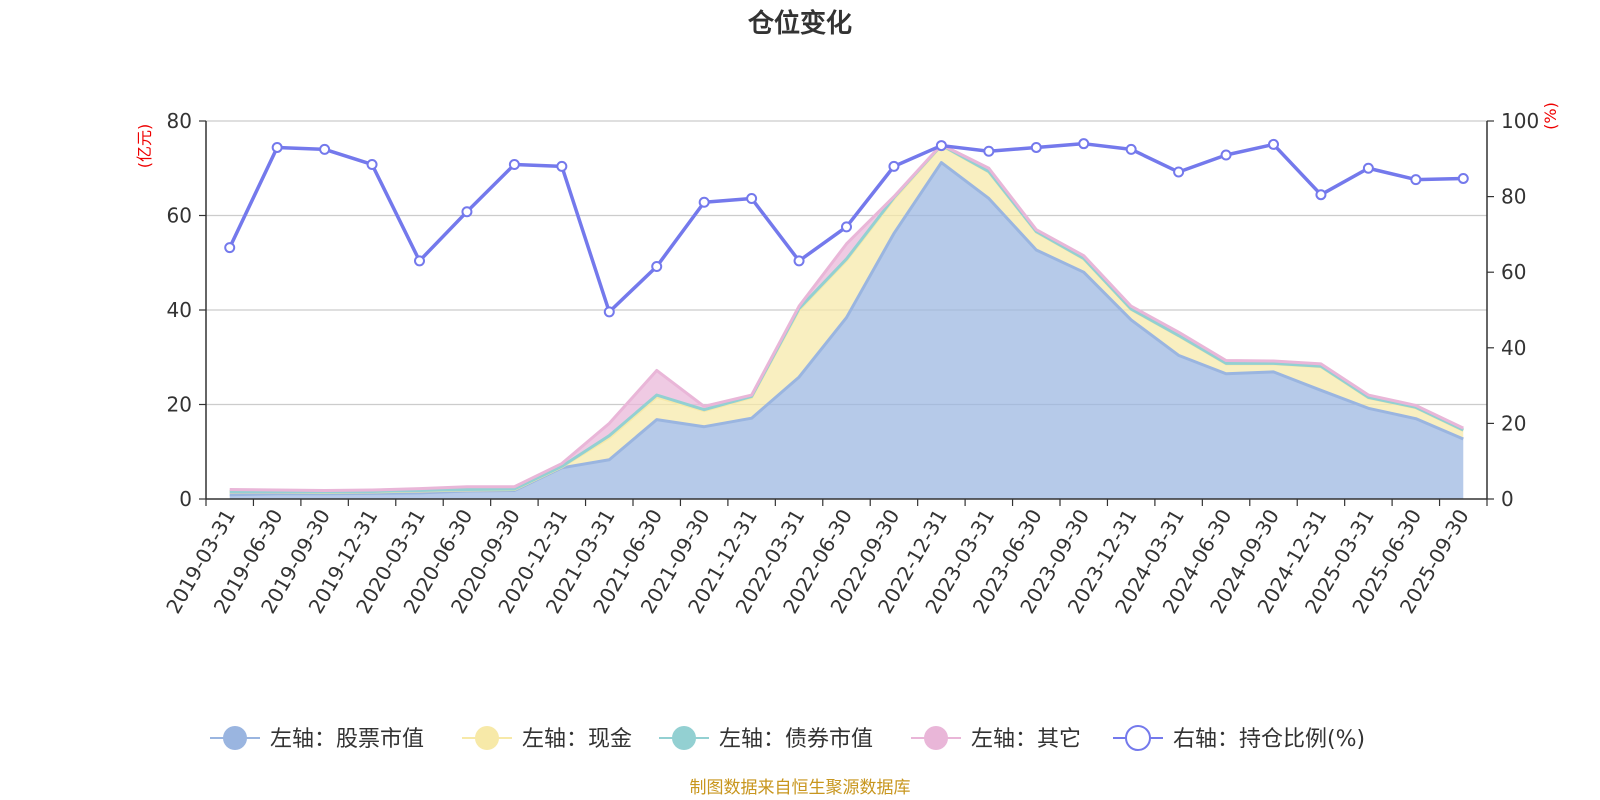  I want to click on legend-label: 左轴：其它, so click(1026, 739).